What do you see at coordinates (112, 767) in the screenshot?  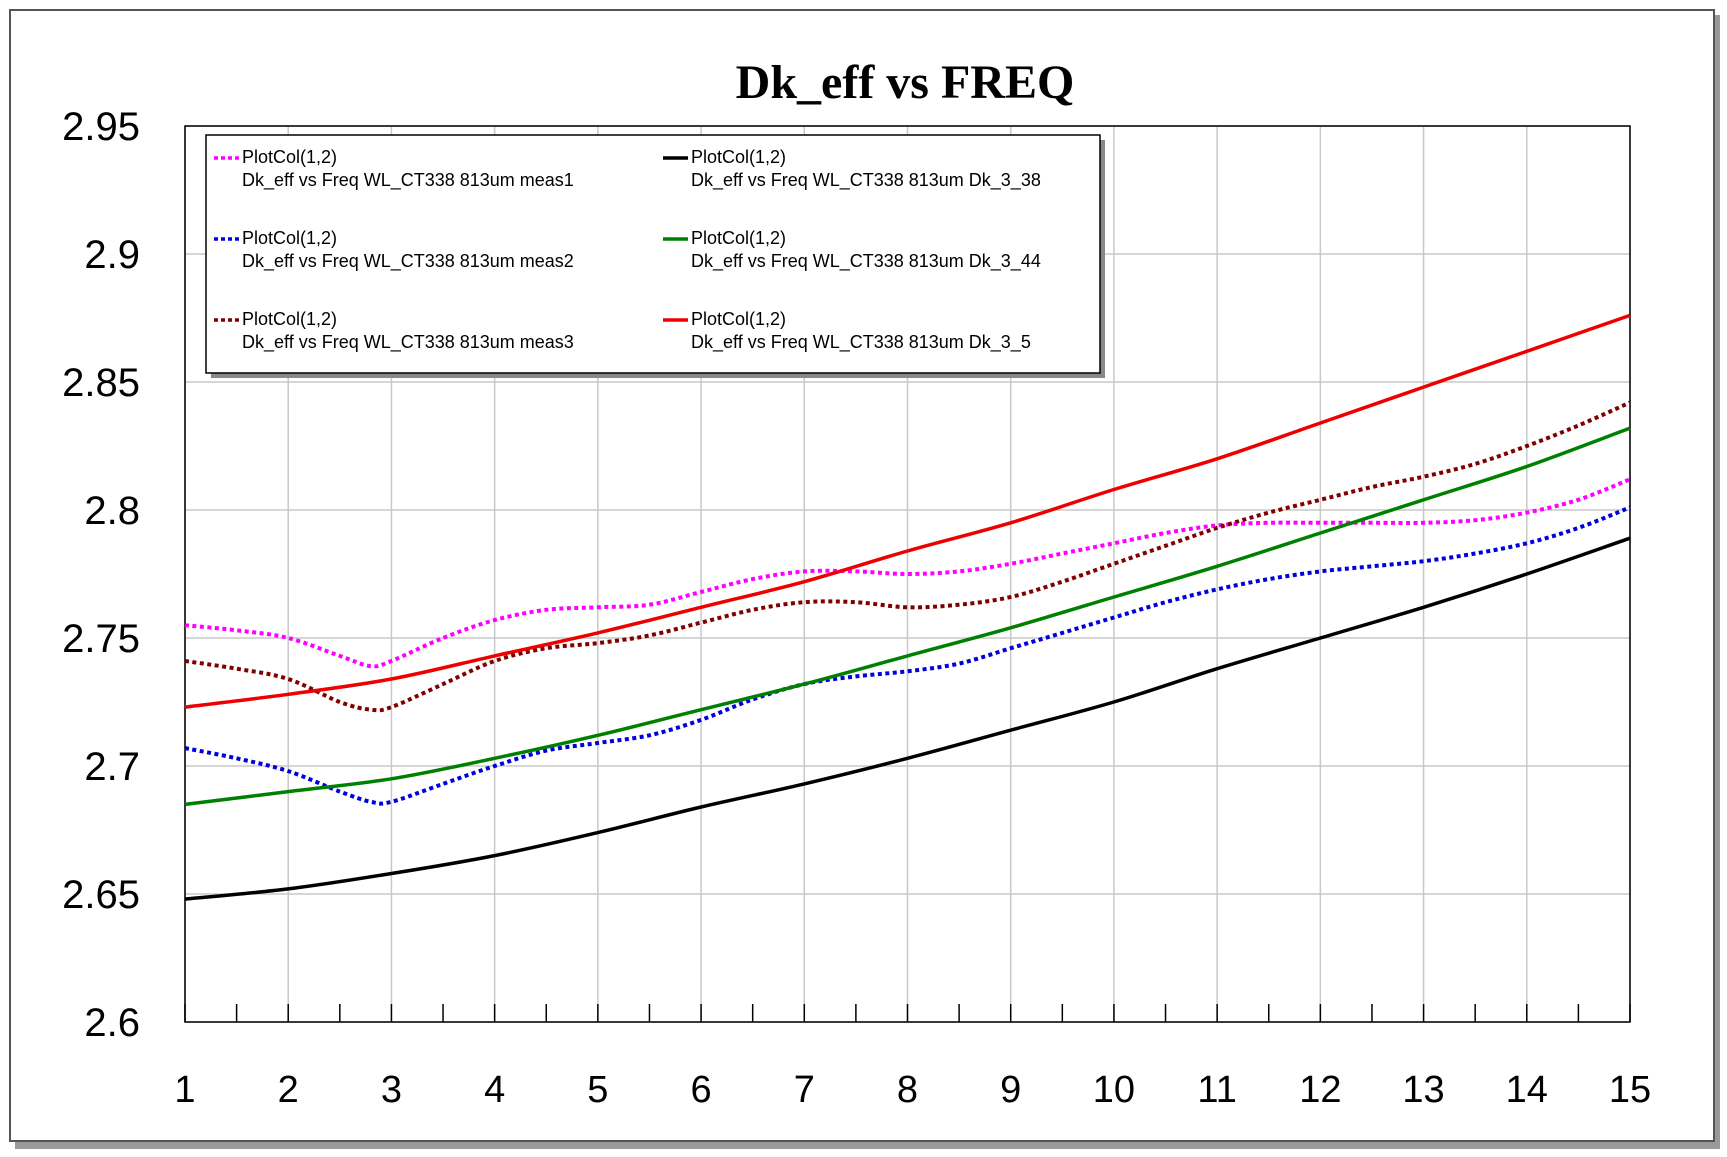 I see `y-tick-label: 2.7` at bounding box center [112, 767].